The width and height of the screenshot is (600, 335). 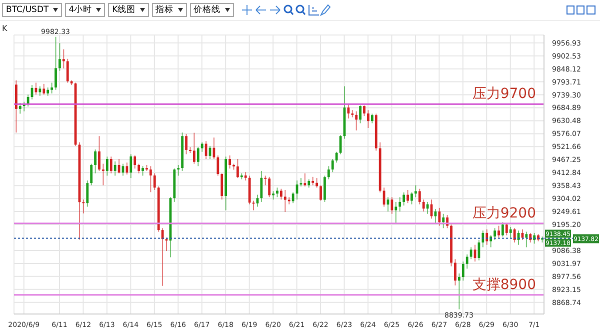 What do you see at coordinates (80, 10) in the screenshot?
I see `text: 4小时` at bounding box center [80, 10].